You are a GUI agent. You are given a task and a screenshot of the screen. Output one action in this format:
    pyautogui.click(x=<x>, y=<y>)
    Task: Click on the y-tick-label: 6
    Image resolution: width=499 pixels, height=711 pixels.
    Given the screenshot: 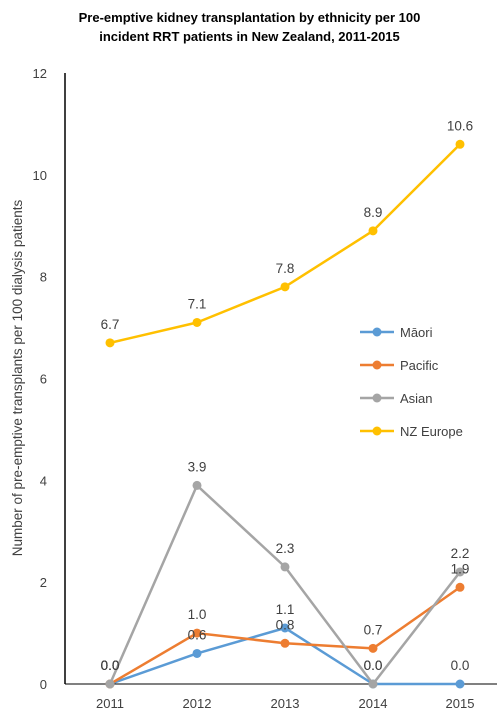 What is the action you would take?
    pyautogui.click(x=43, y=379)
    